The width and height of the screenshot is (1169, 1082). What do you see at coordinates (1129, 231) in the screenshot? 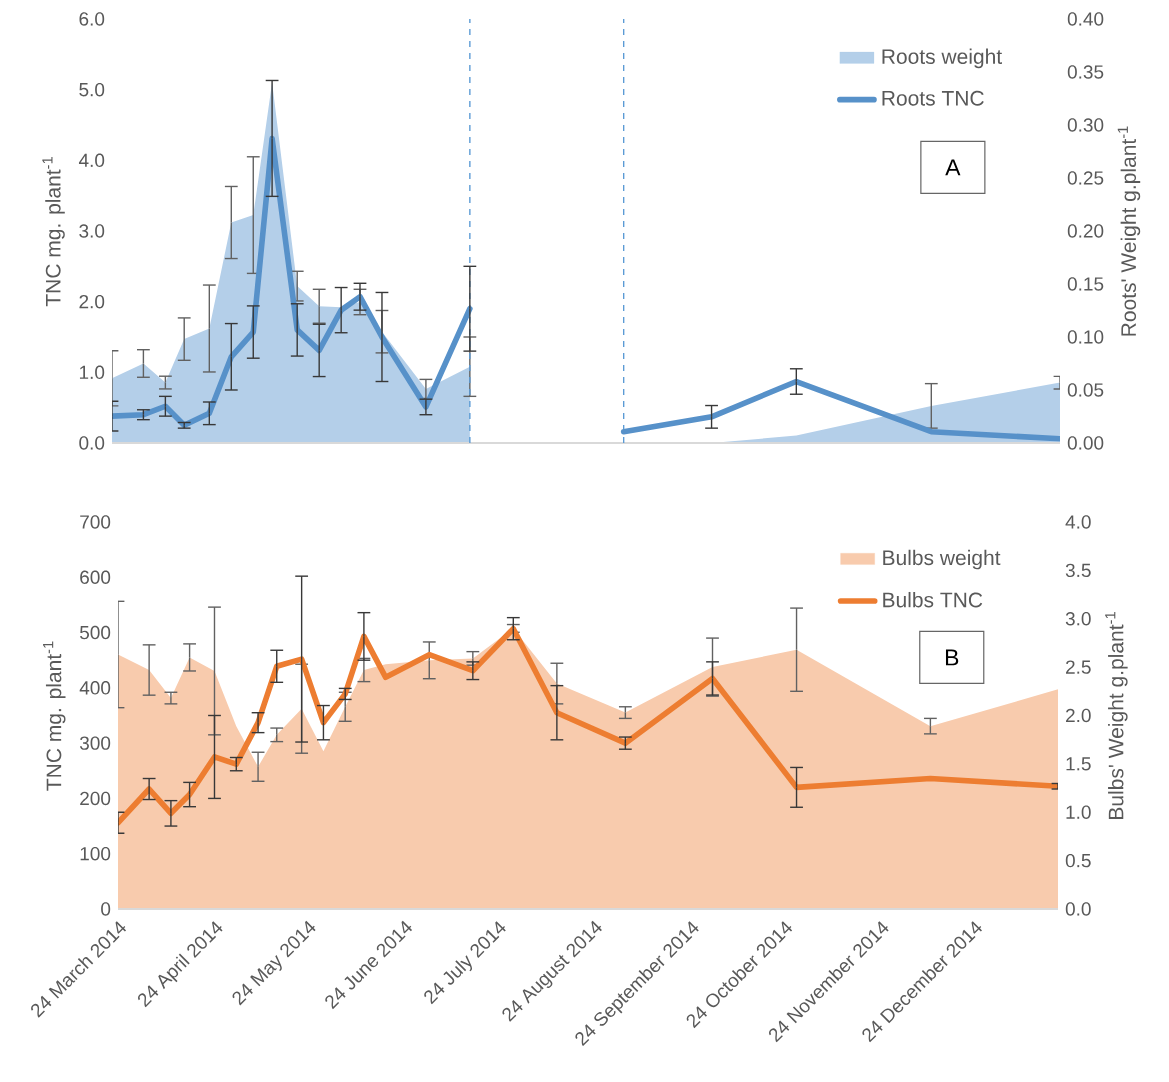
I see `y2-axis-title: Roots' Weight g.plant$^{-1}$` at bounding box center [1129, 231].